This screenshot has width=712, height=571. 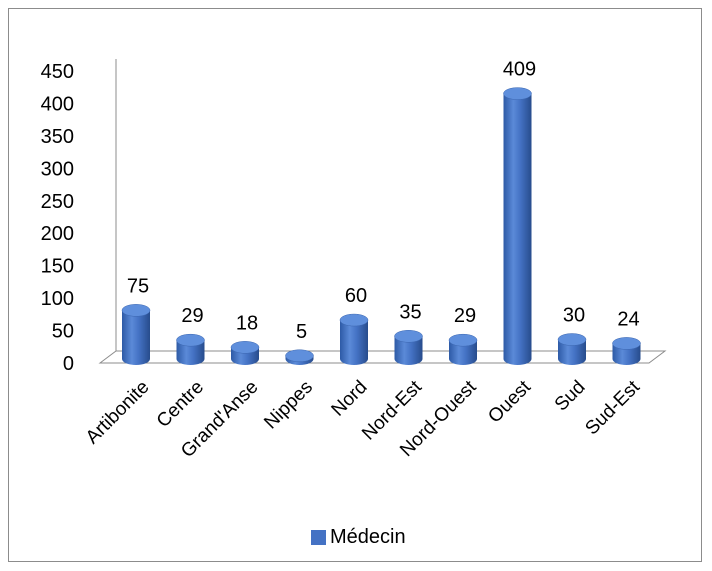 What do you see at coordinates (57, 299) in the screenshot?
I see `y-tick-label: 100` at bounding box center [57, 299].